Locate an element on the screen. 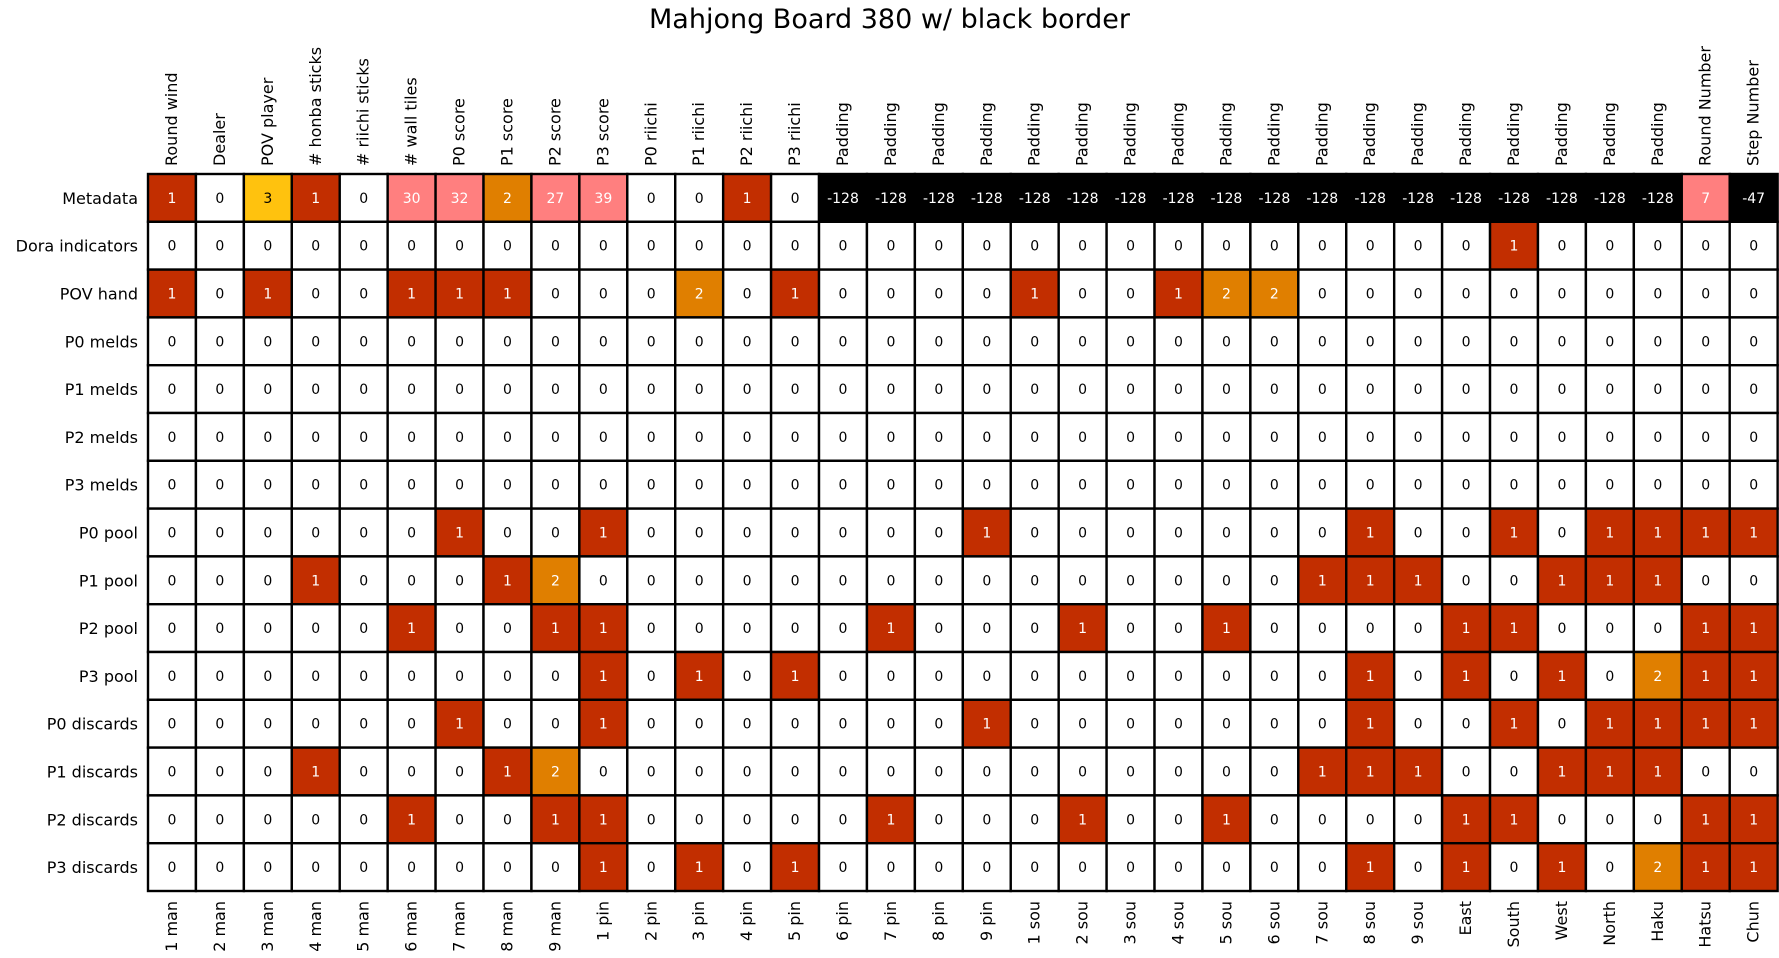 This screenshot has width=1779, height=958. cell-value-p2-pool-9-sou: 0 is located at coordinates (1418, 629).